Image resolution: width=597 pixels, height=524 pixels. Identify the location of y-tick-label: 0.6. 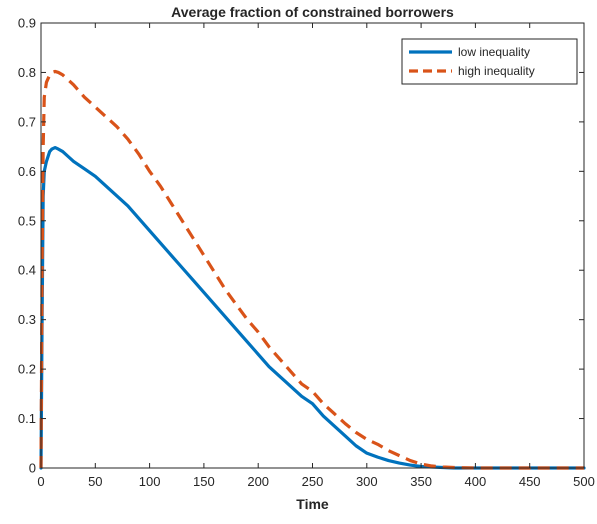
(27, 171).